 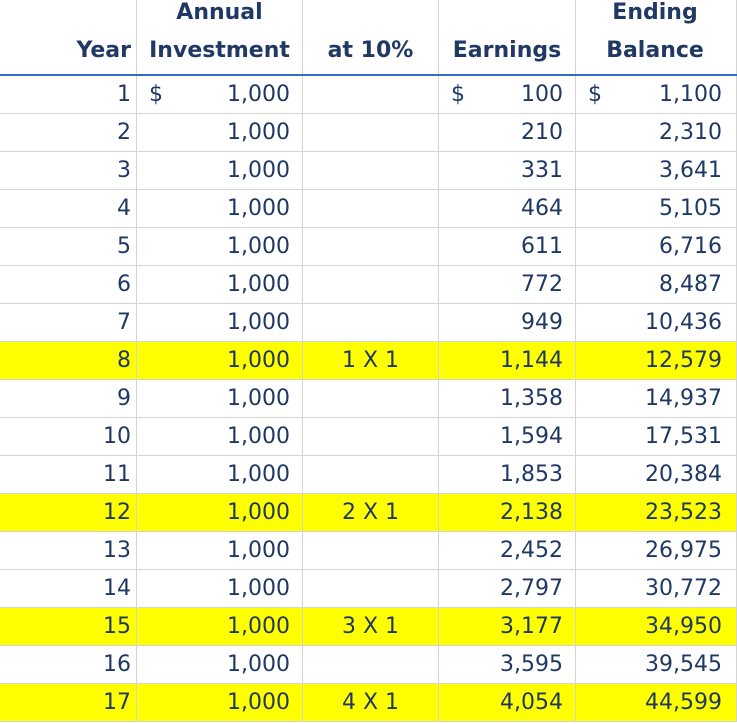 I want to click on earnings-cell: 611, so click(x=507, y=247).